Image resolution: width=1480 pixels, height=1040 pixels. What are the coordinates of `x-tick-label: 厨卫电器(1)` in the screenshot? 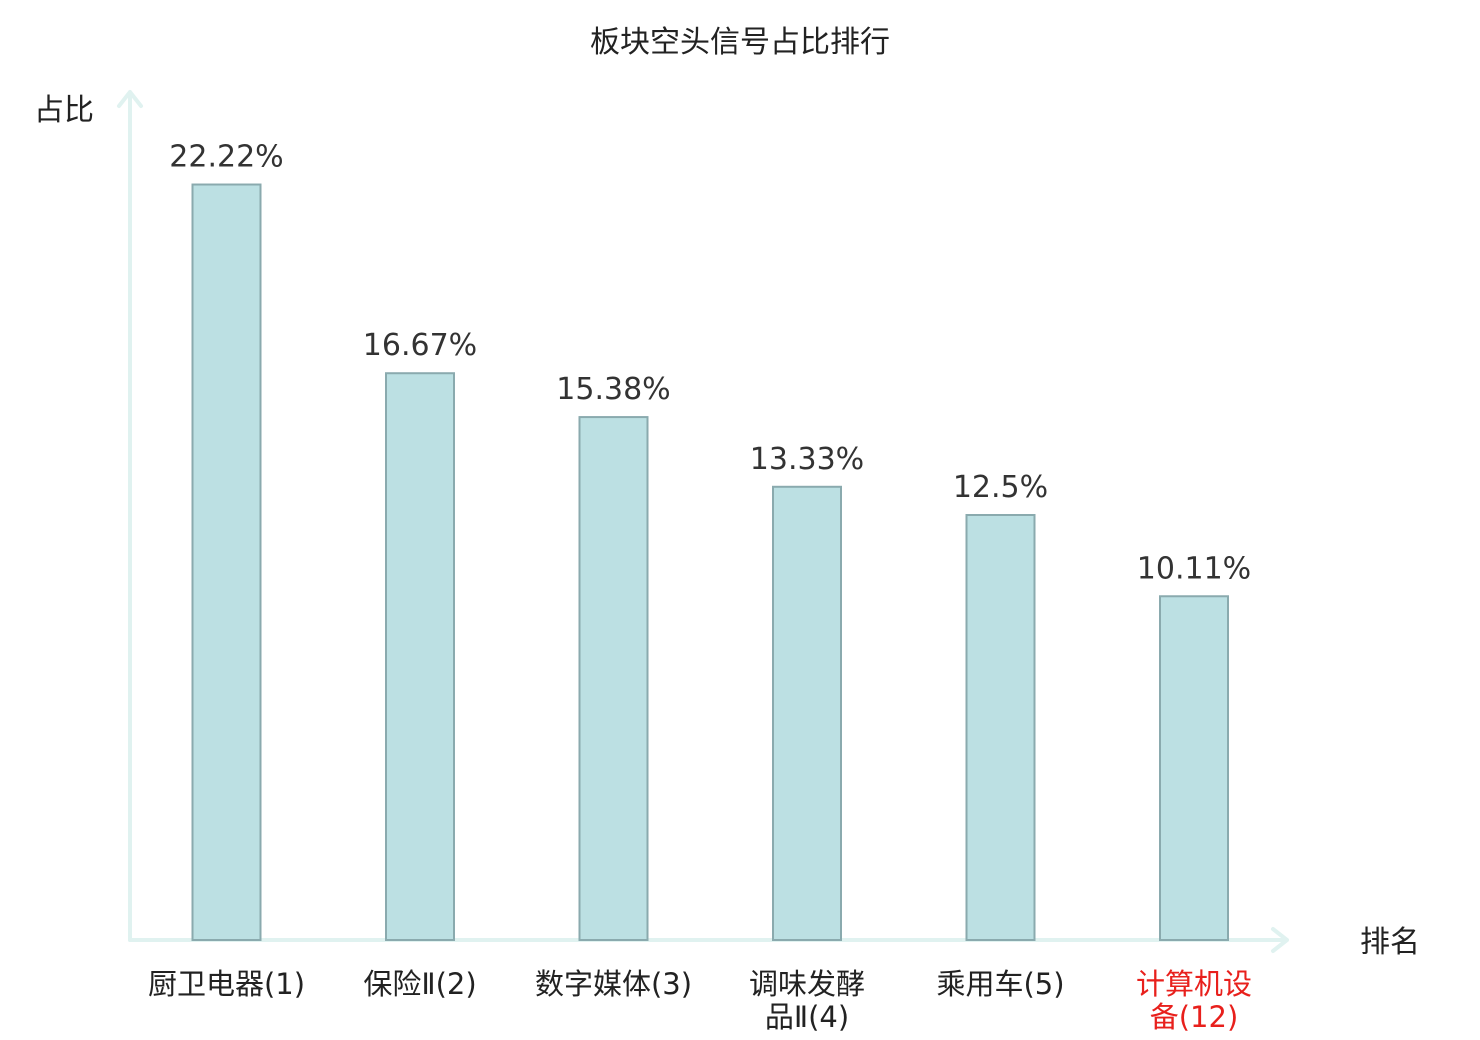 It's located at (226, 984).